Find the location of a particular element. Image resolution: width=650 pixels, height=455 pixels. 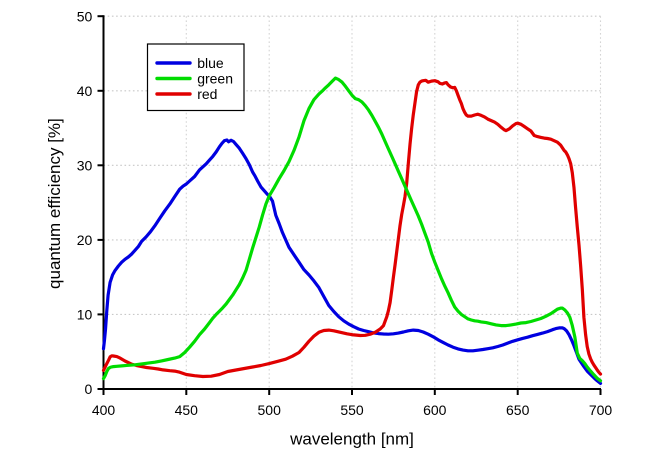

svg-text: 0 is located at coordinates (89, 389).